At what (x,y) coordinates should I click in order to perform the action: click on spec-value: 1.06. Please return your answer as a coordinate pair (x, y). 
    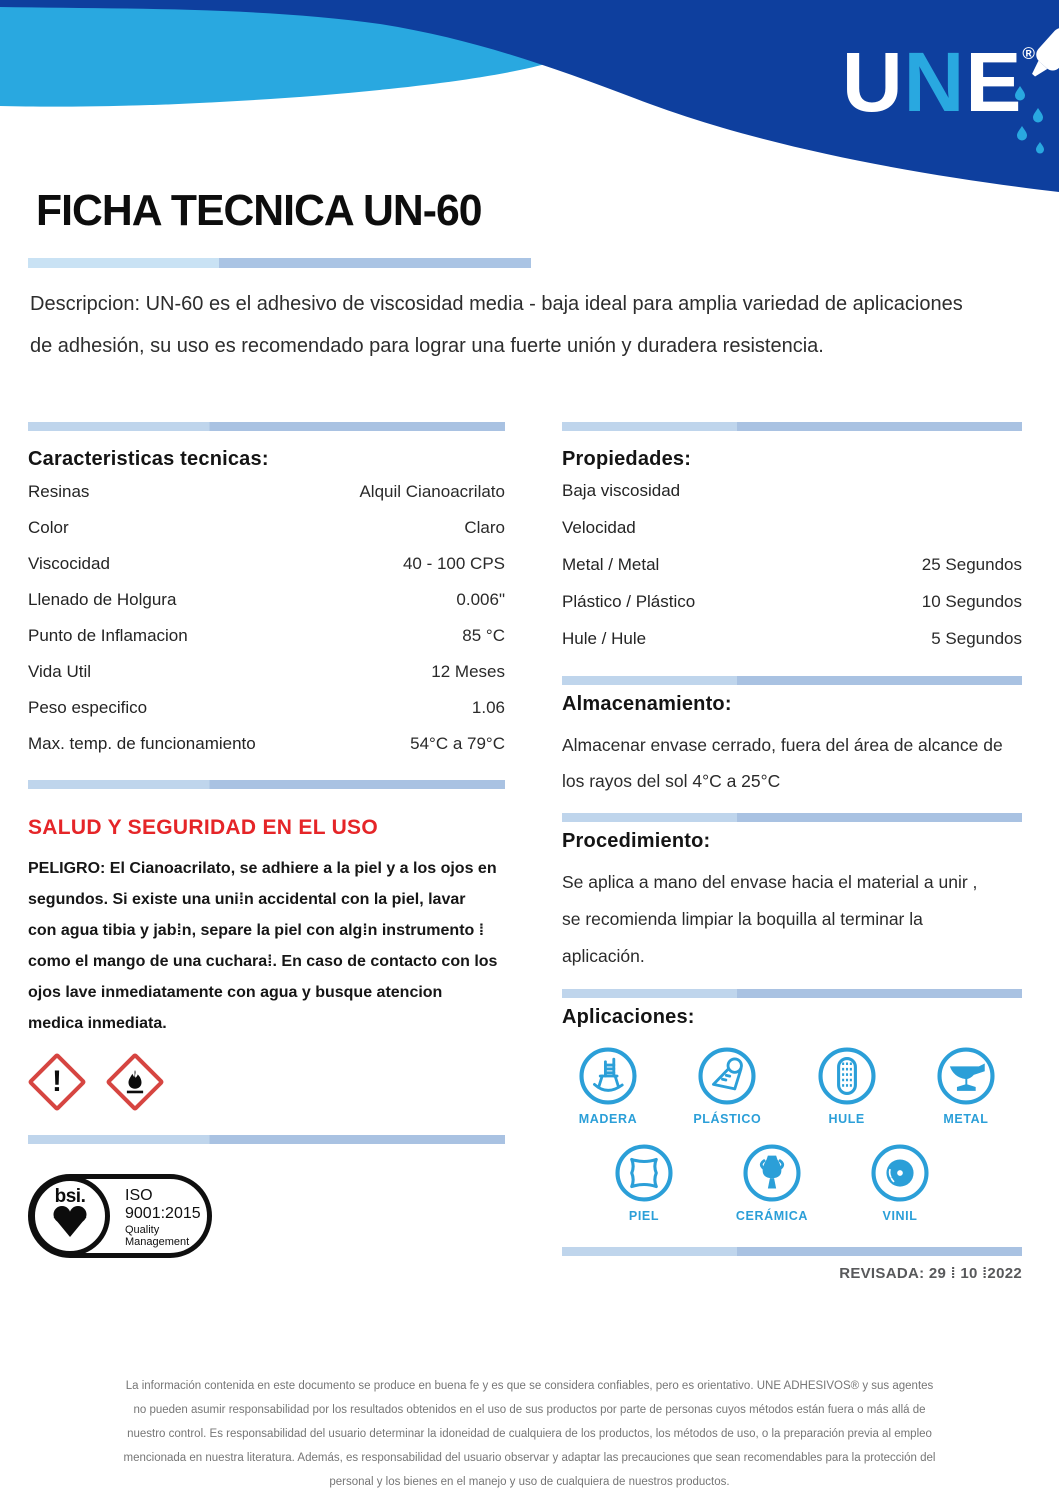
    Looking at the image, I should click on (488, 707).